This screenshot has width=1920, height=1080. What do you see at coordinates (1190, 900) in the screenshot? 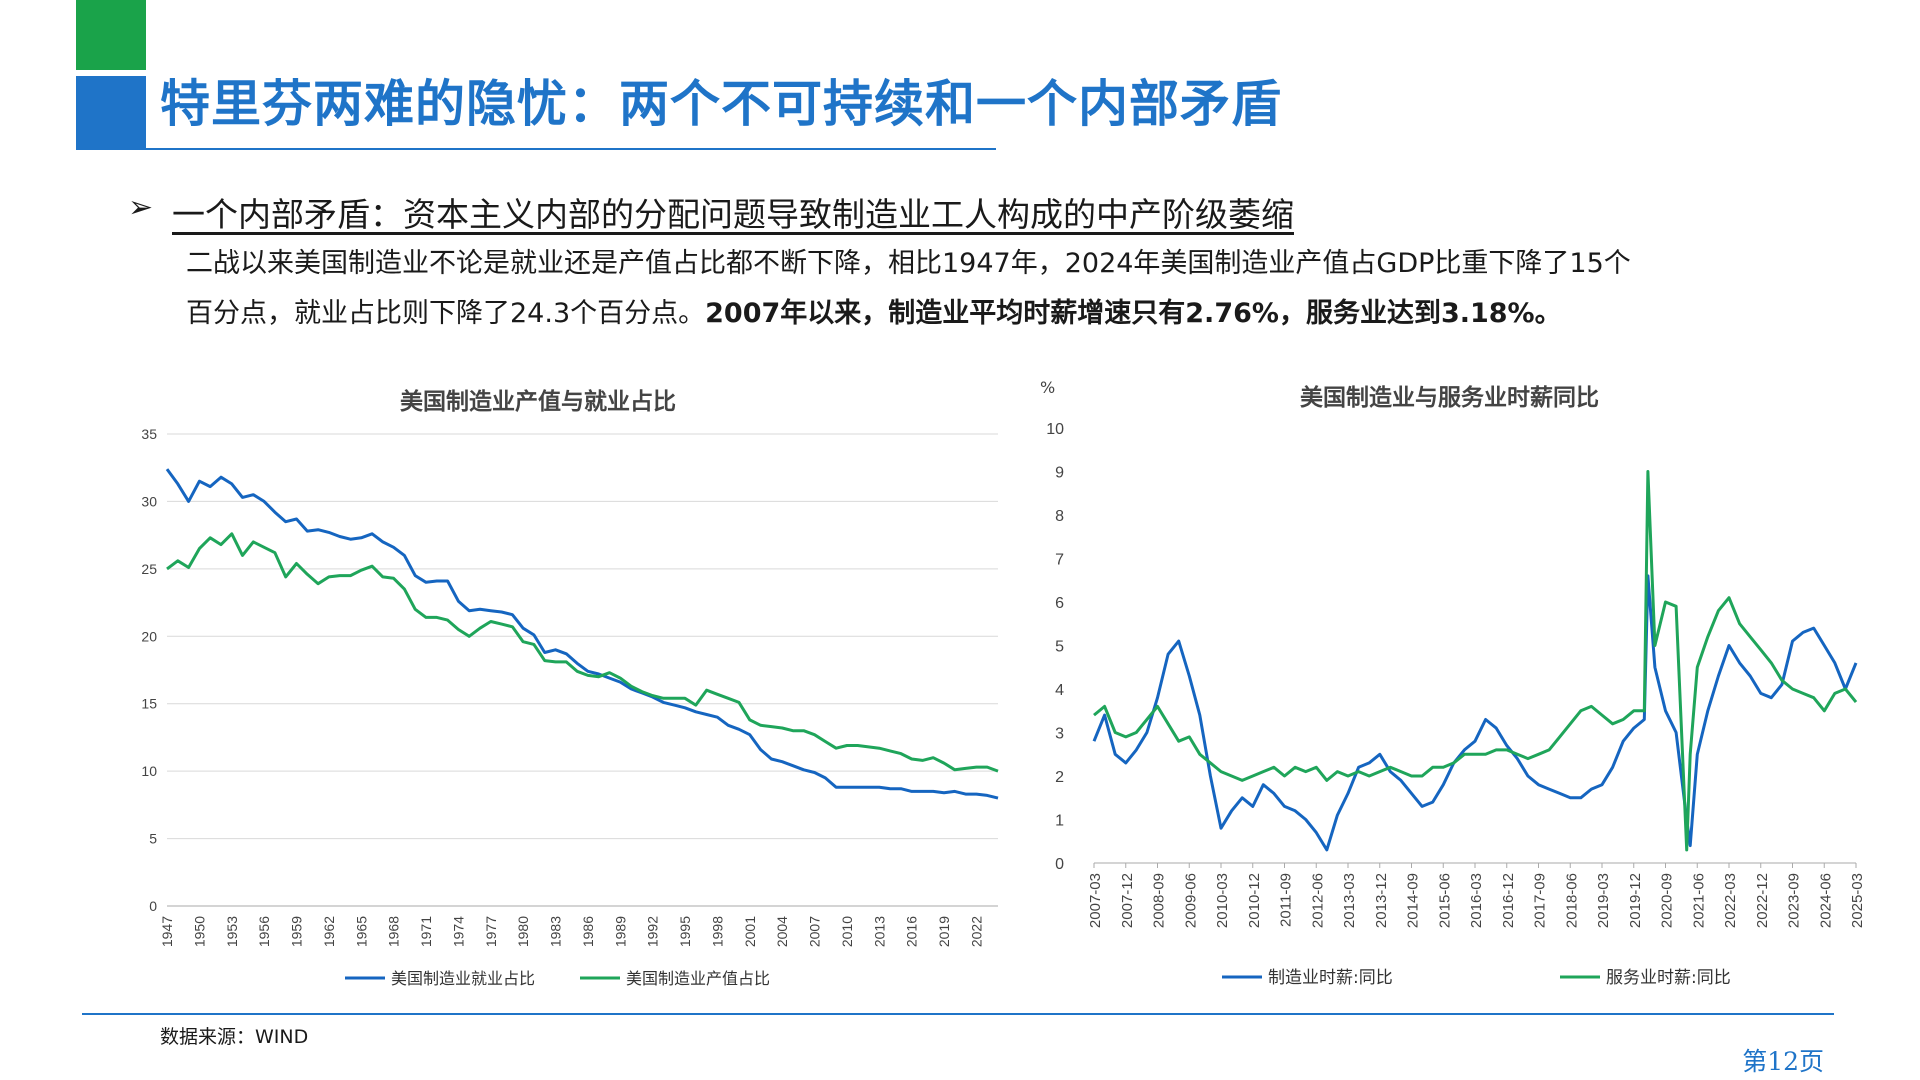
I see `x-tick-label: 2009-06` at bounding box center [1190, 900].